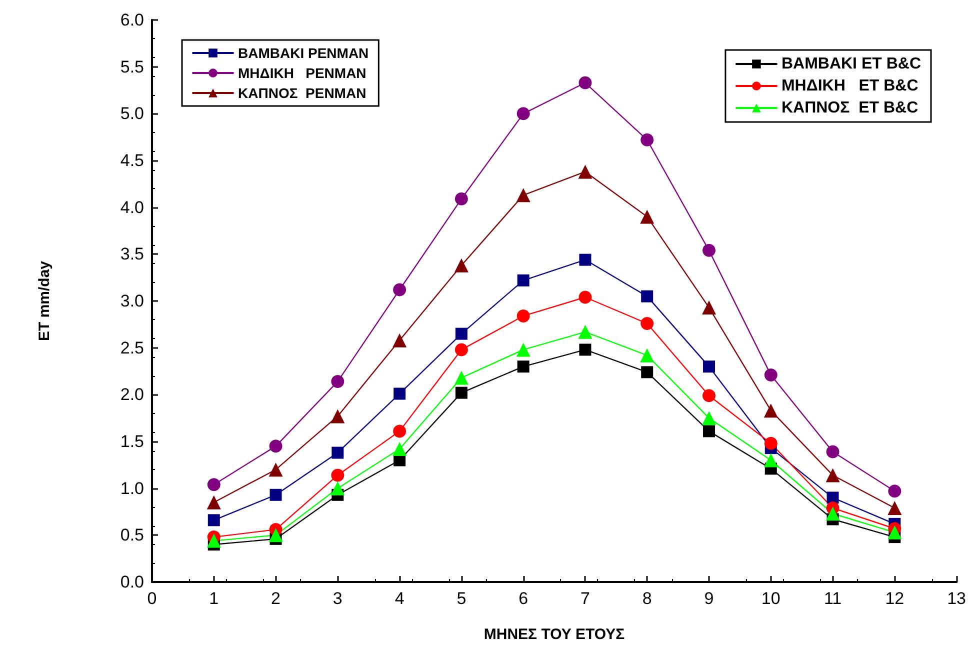  What do you see at coordinates (132, 254) in the screenshot?
I see `y-tick-label: 3.5` at bounding box center [132, 254].